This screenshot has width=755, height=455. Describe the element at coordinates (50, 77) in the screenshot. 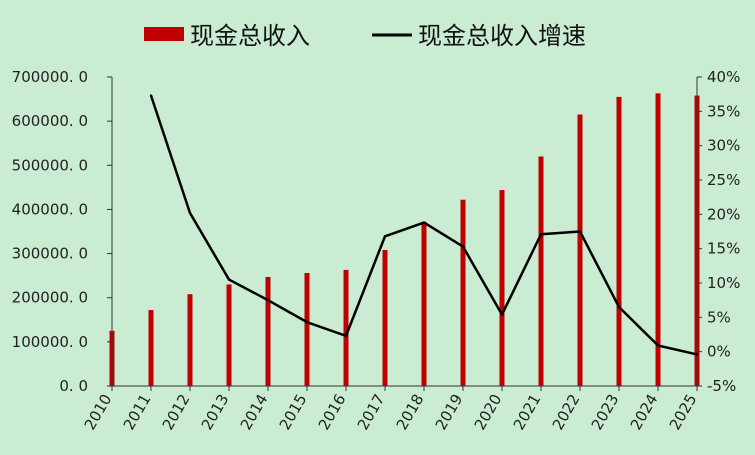

I see `left-tick-label: 700000. 0` at that location.